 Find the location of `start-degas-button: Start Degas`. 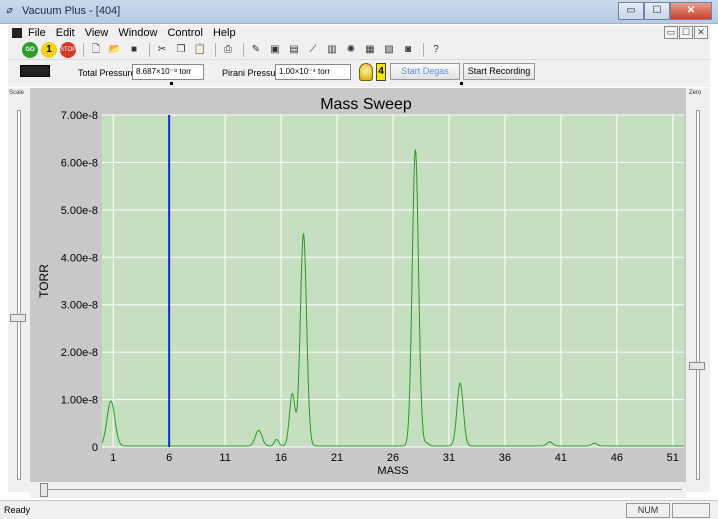

start-degas-button: Start Degas is located at coordinates (425, 71).